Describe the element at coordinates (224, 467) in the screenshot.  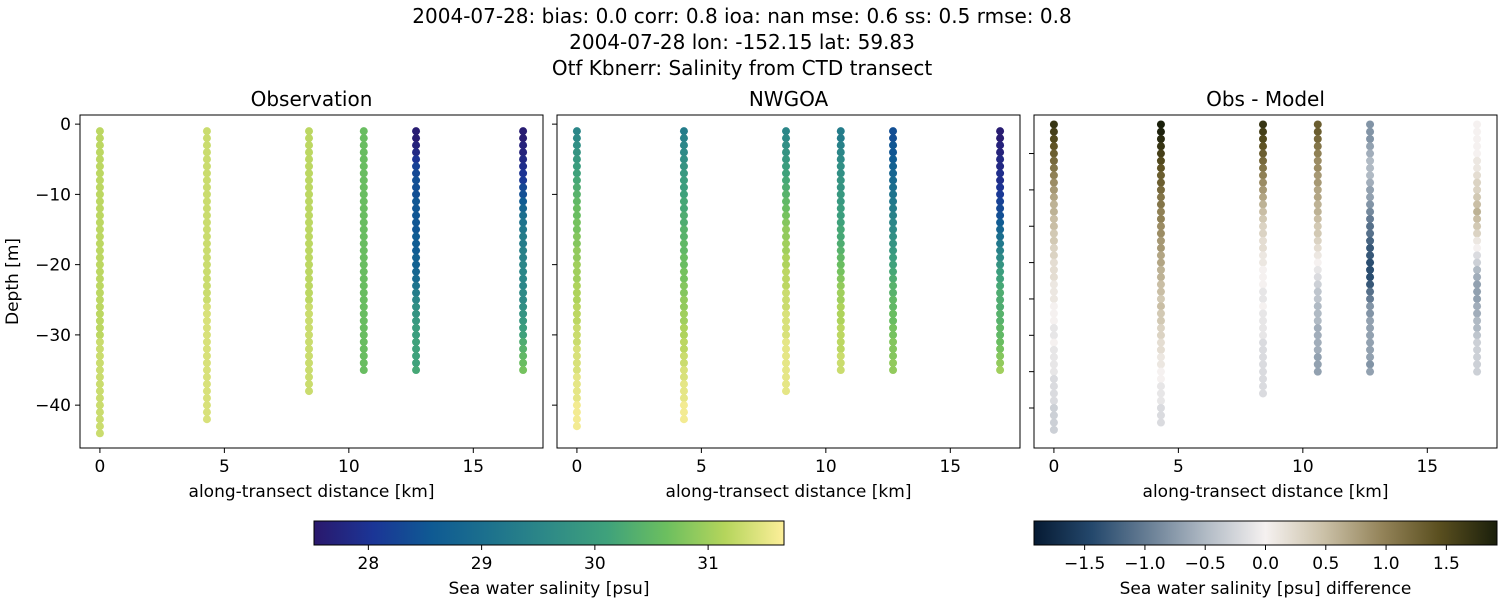
I see `x-tick-label: 5` at that location.